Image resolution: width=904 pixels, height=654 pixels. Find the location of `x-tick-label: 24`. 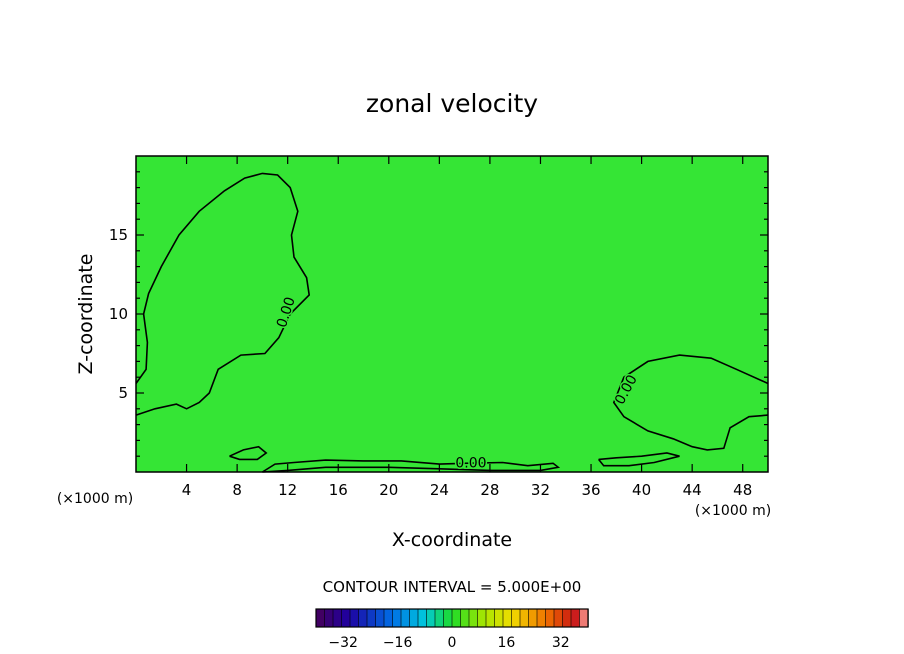

x-tick-label: 24 is located at coordinates (439, 490).